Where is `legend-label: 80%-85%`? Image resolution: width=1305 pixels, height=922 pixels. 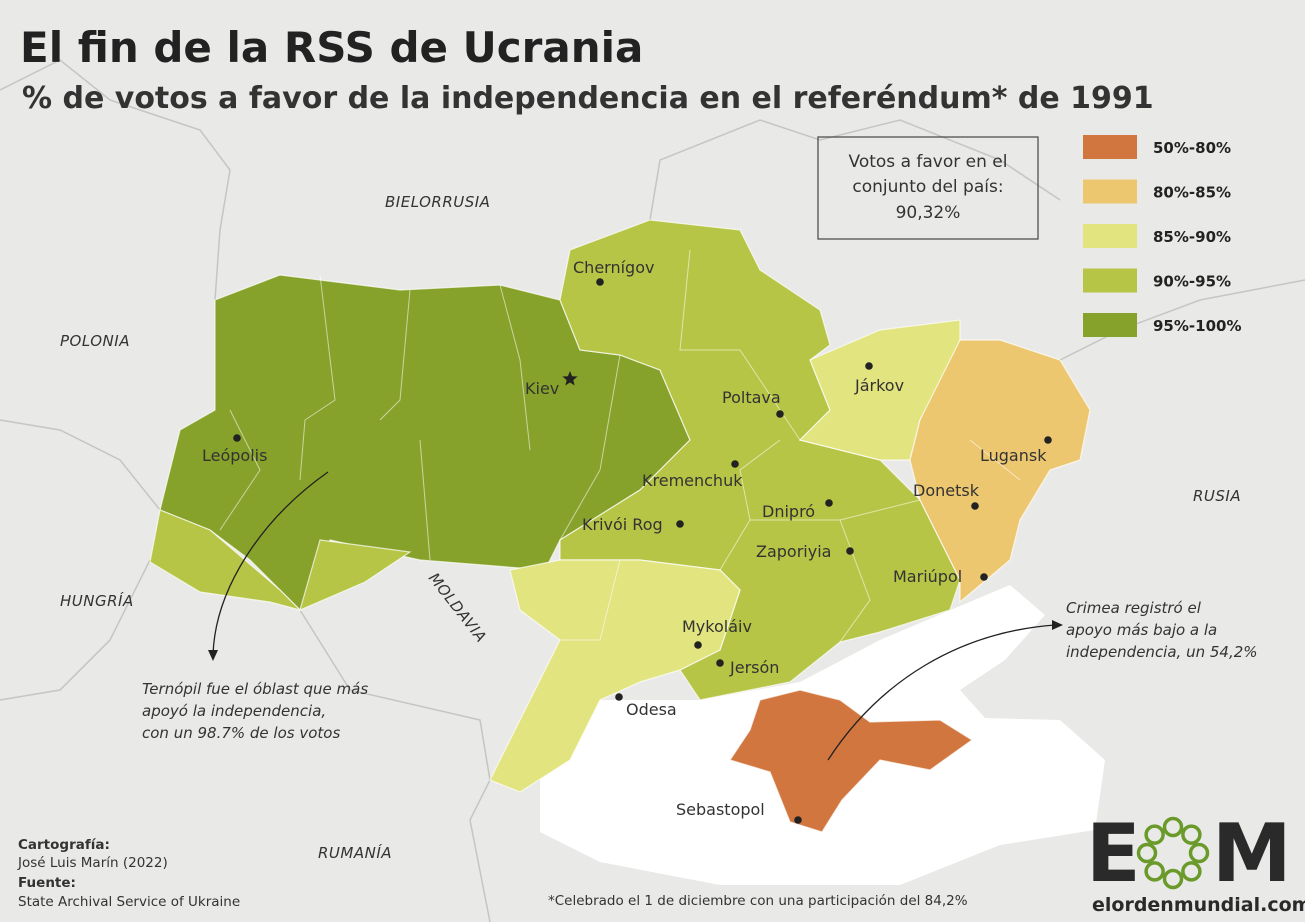 legend-label: 80%-85% is located at coordinates (1192, 193).